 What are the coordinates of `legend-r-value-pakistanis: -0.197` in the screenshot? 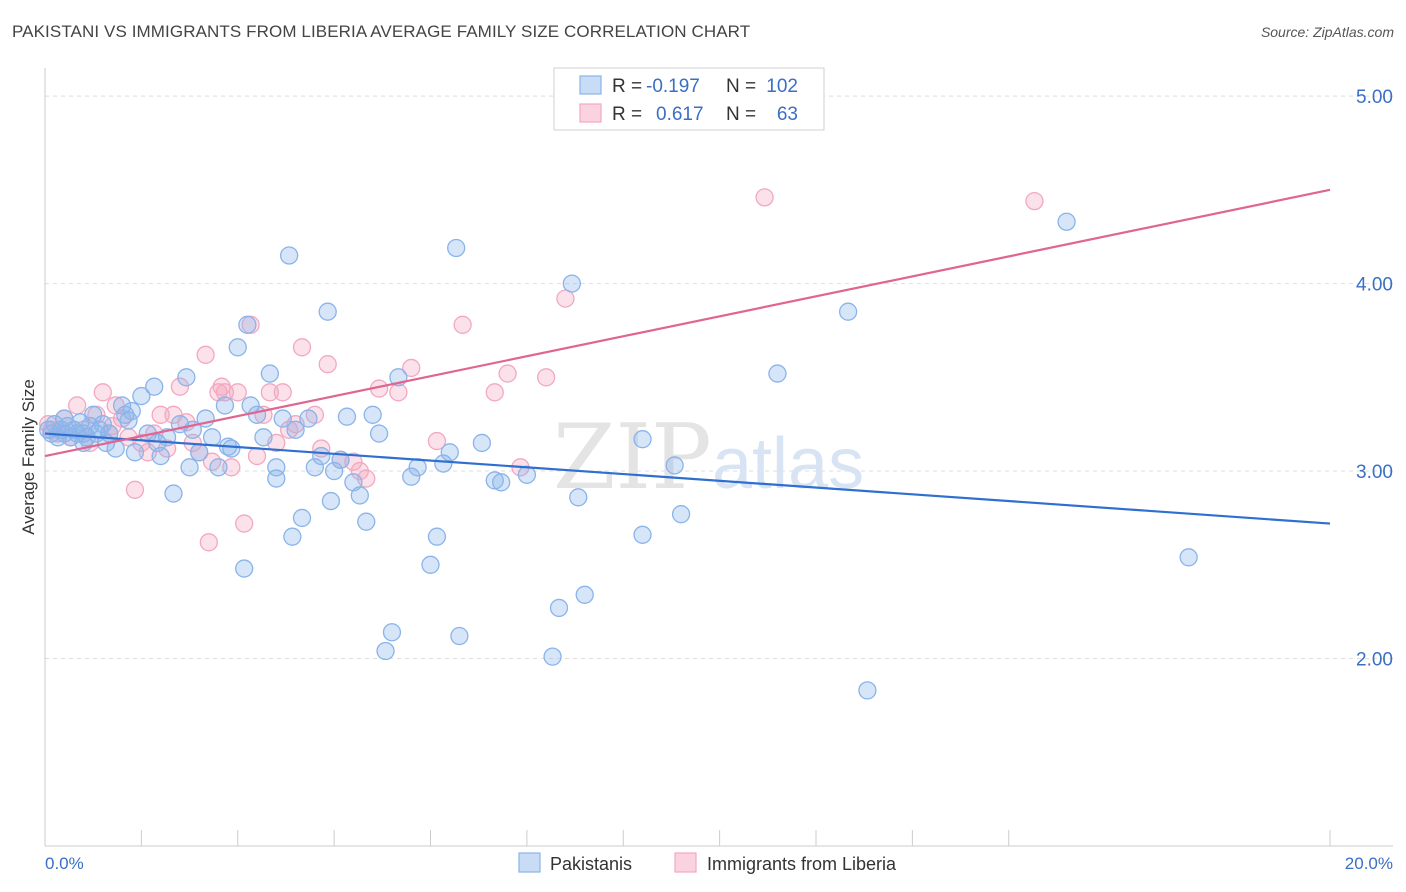 It's located at (673, 86).